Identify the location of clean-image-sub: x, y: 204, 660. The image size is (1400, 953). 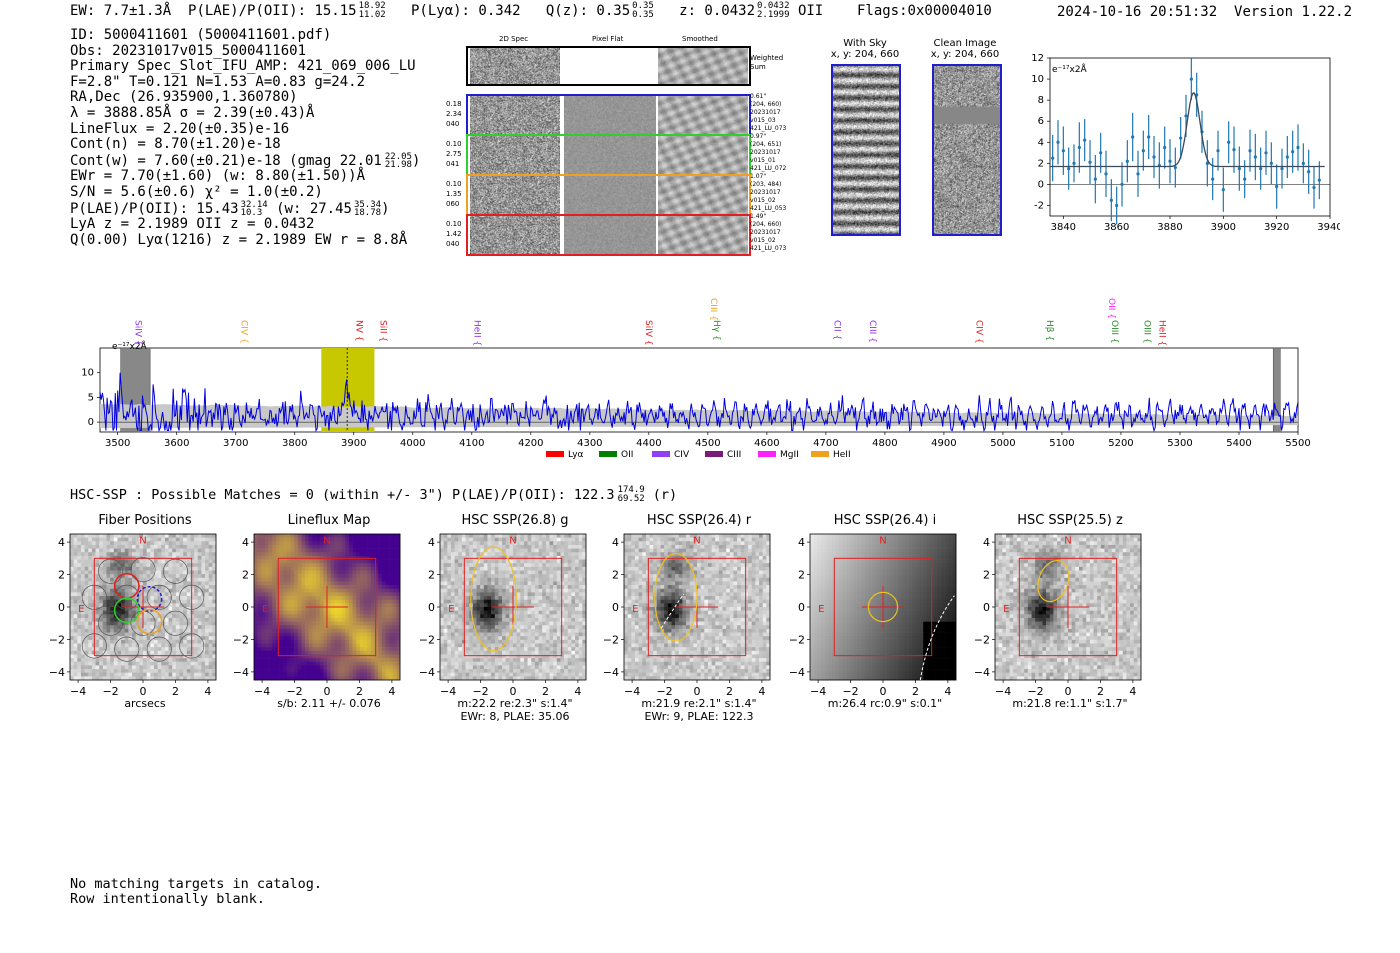
(965, 54).